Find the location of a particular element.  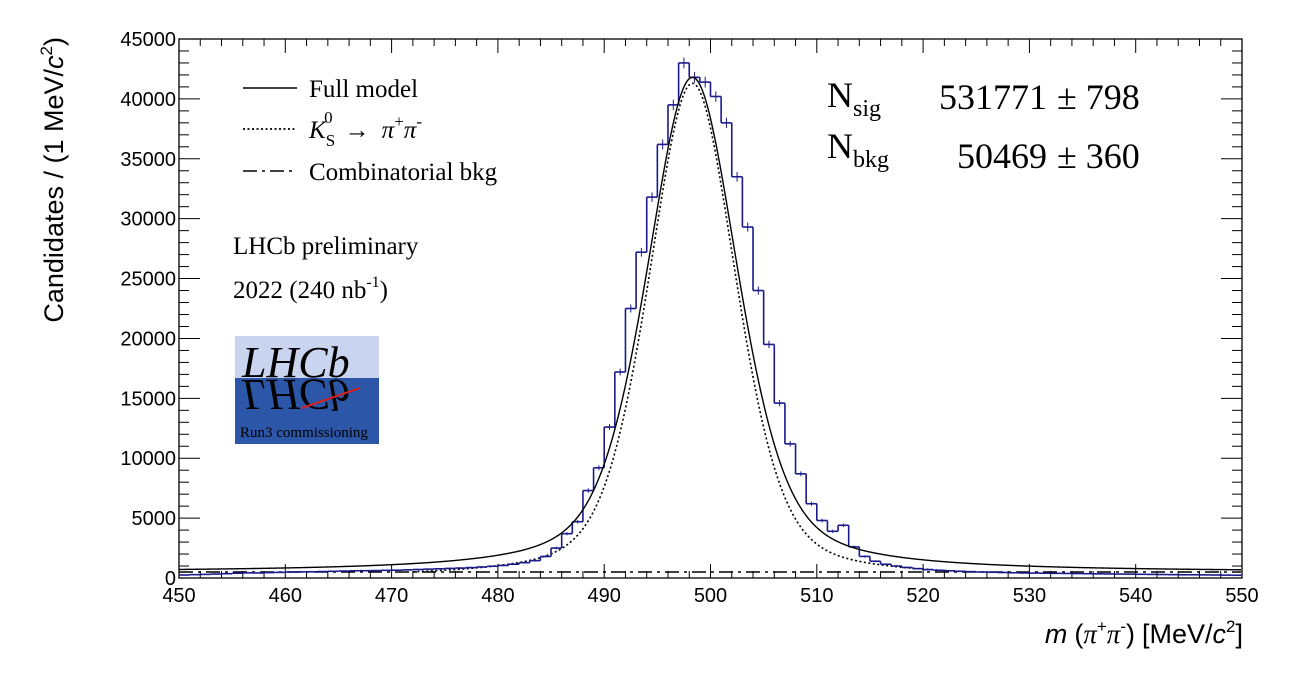

lhcb-logo: LHCb LHCb Run3 commissioning is located at coordinates (307, 390).